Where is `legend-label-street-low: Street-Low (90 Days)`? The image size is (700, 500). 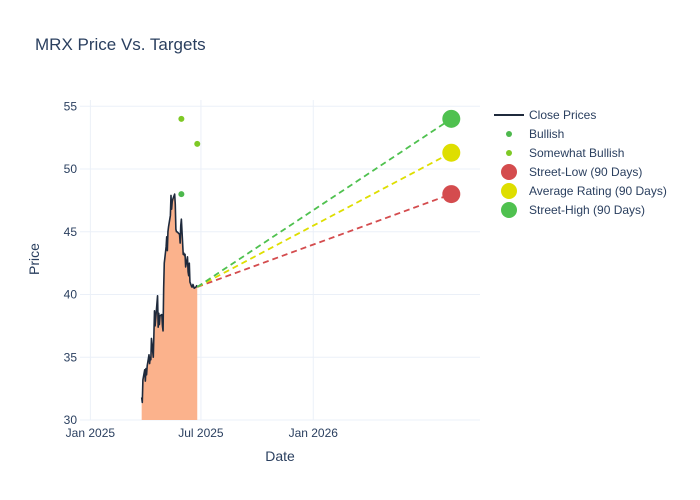 legend-label-street-low: Street-Low (90 Days) is located at coordinates (585, 172).